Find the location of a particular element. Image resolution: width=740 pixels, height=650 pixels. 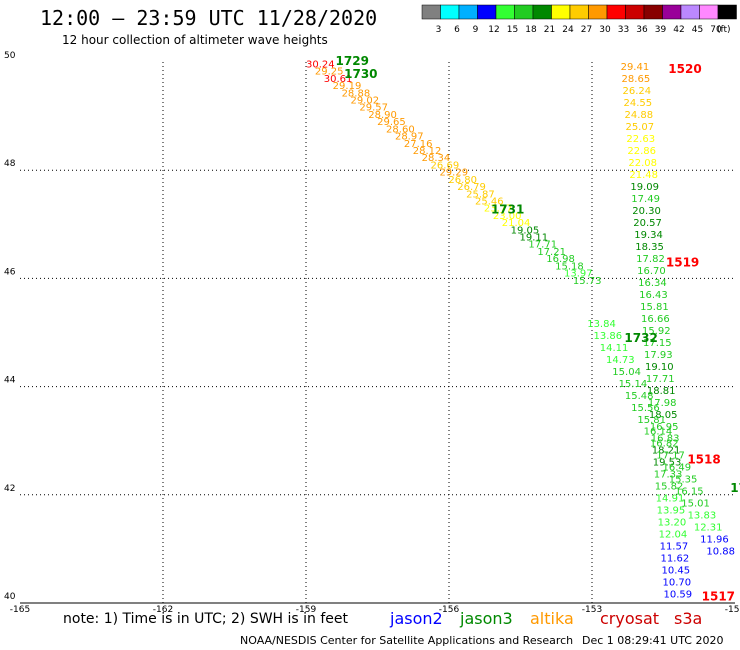

track-1520-value: 22.08 is located at coordinates (642, 163).